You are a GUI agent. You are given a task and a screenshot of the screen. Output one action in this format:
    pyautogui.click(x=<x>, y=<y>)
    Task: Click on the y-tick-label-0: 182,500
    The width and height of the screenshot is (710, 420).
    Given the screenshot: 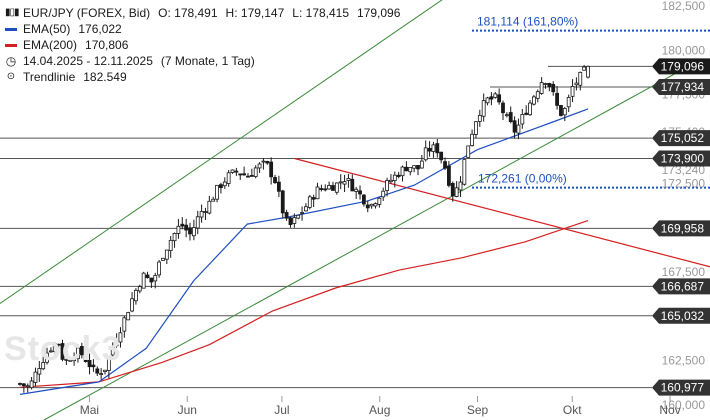 What is the action you would take?
    pyautogui.click(x=684, y=6)
    